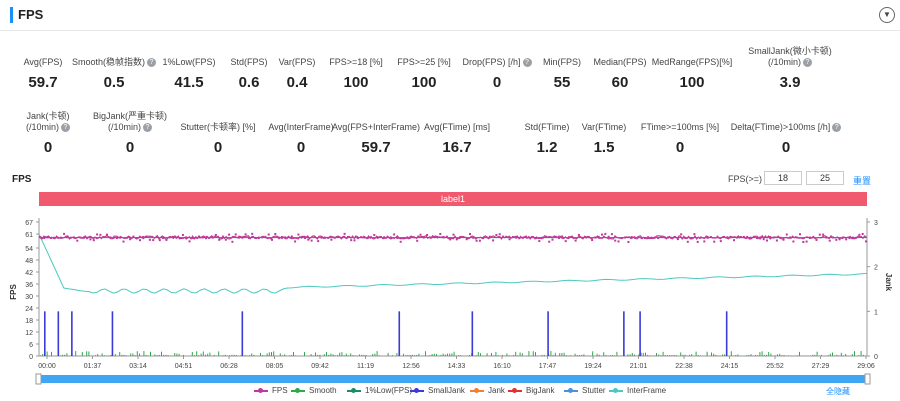  Describe the element at coordinates (780, 127) in the screenshot. I see `metric-label: Delta(FTime)>100ms [/h]` at that location.